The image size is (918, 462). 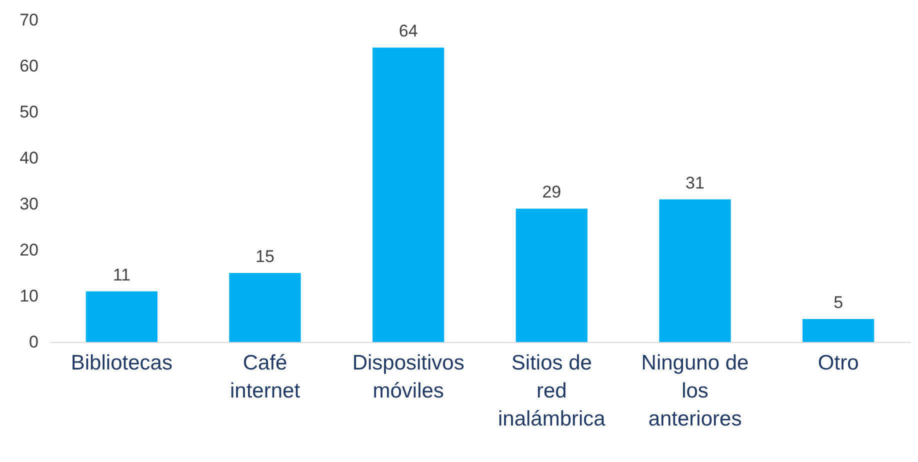 What do you see at coordinates (29, 20) in the screenshot?
I see `y-tick-label: 70` at bounding box center [29, 20].